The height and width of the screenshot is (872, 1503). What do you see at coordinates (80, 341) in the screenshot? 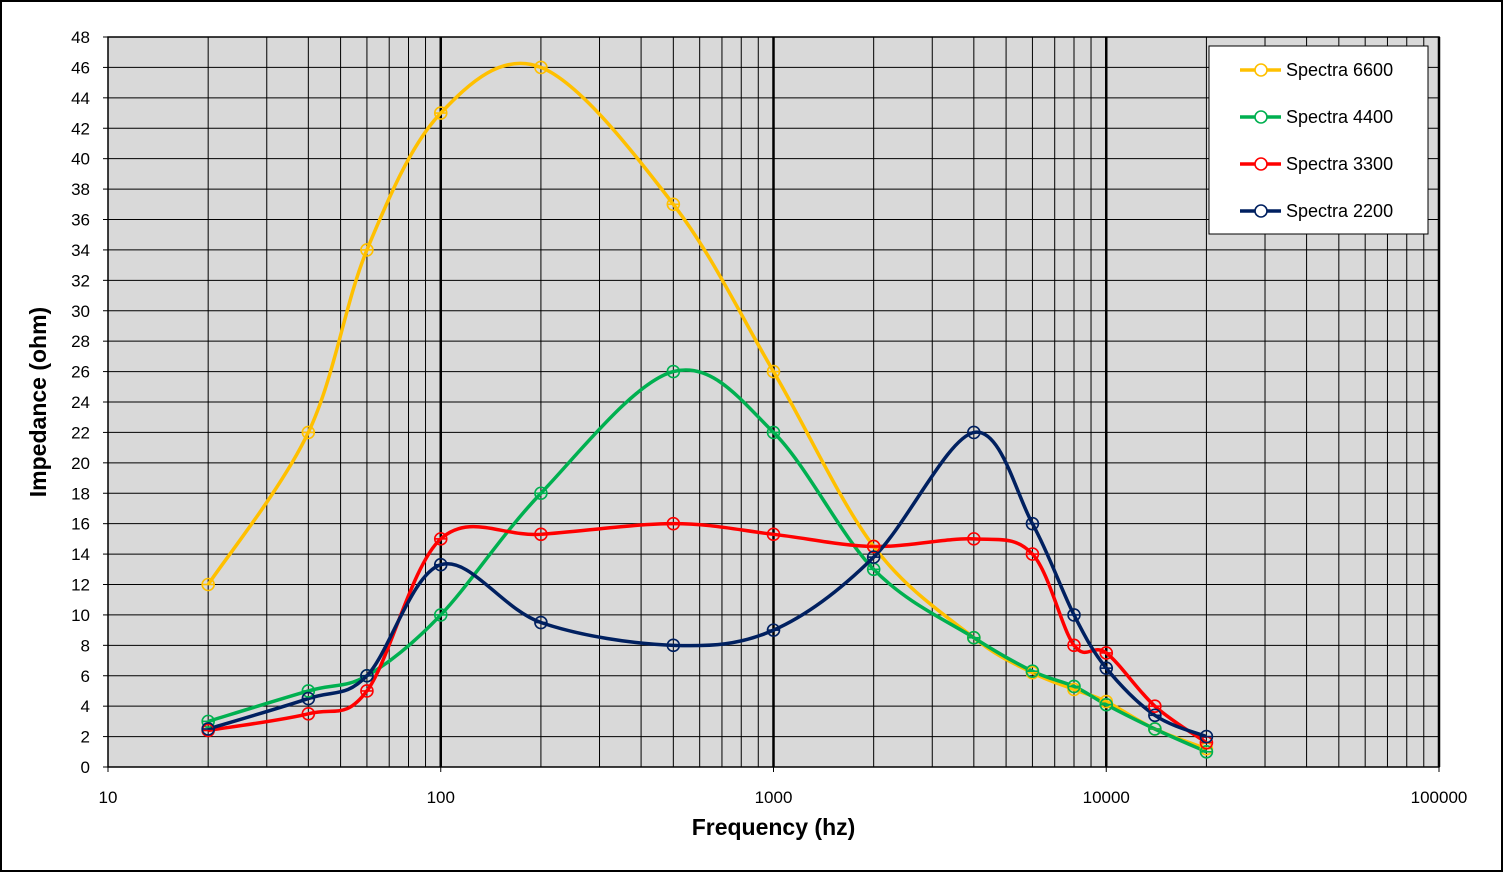
I see `y-tick-label: 28` at bounding box center [80, 341].